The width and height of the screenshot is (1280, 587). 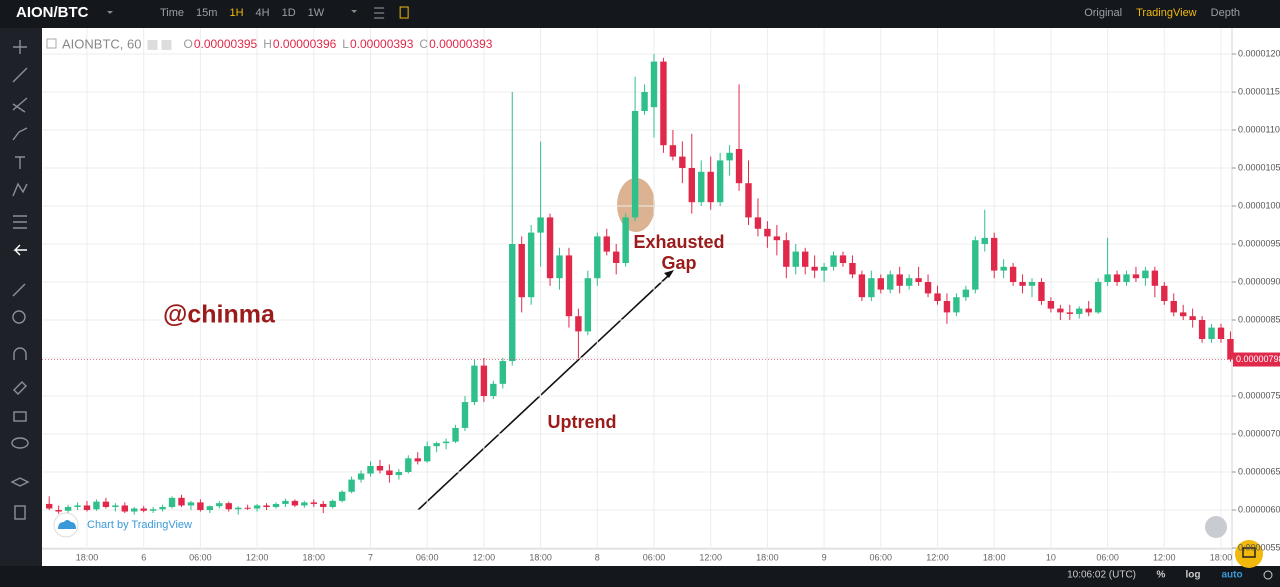 I want to click on settings-gear, so click(x=1268, y=575).